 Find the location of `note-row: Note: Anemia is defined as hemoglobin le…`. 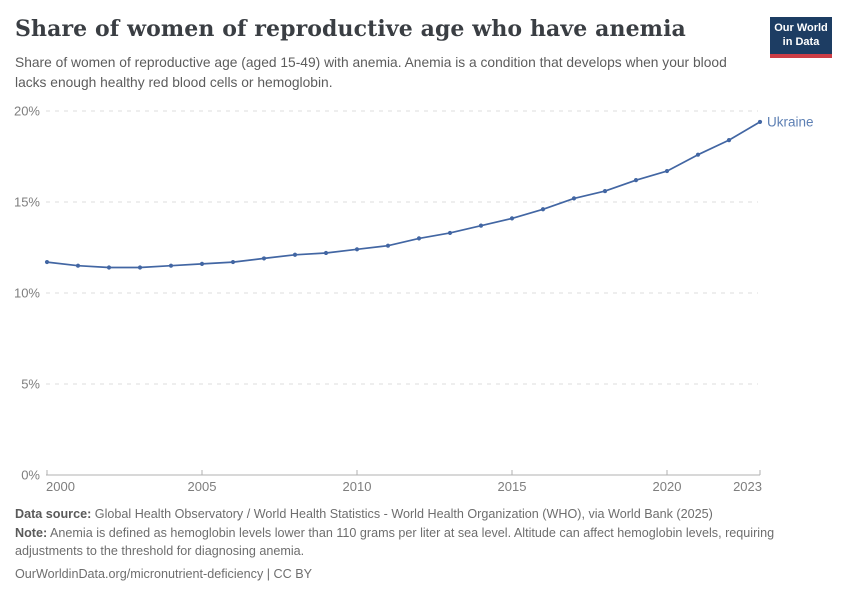

note-row: Note: Anemia is defined as hemoglobin le… is located at coordinates (424, 542).